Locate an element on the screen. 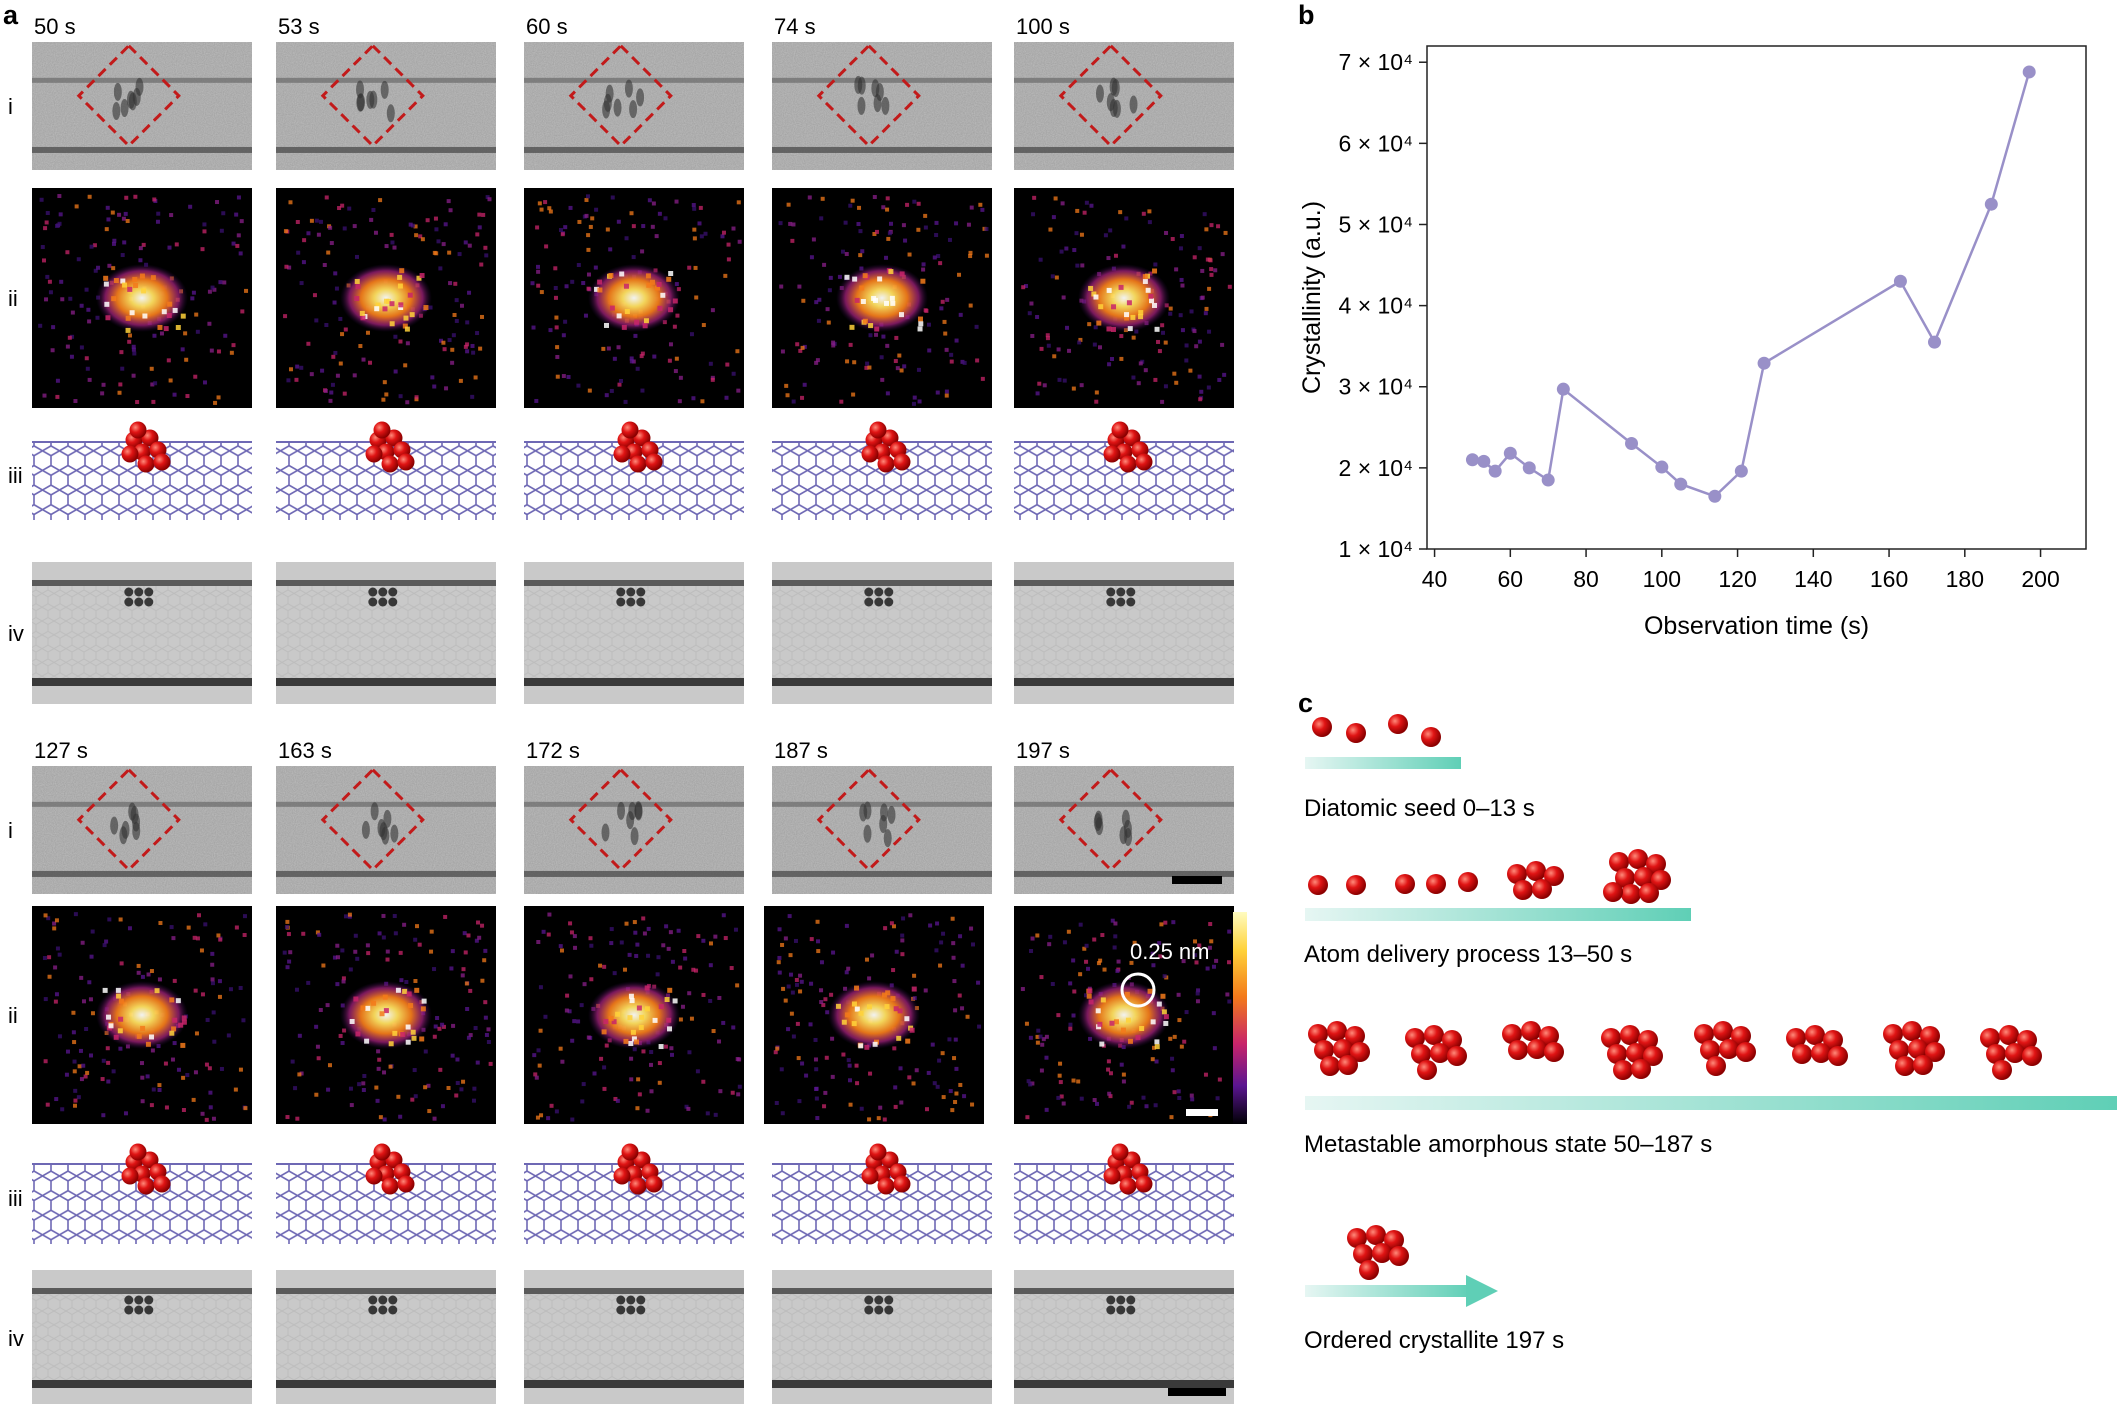 This screenshot has height=1404, width=2117. lattice-spot-circle is located at coordinates (1138, 990).